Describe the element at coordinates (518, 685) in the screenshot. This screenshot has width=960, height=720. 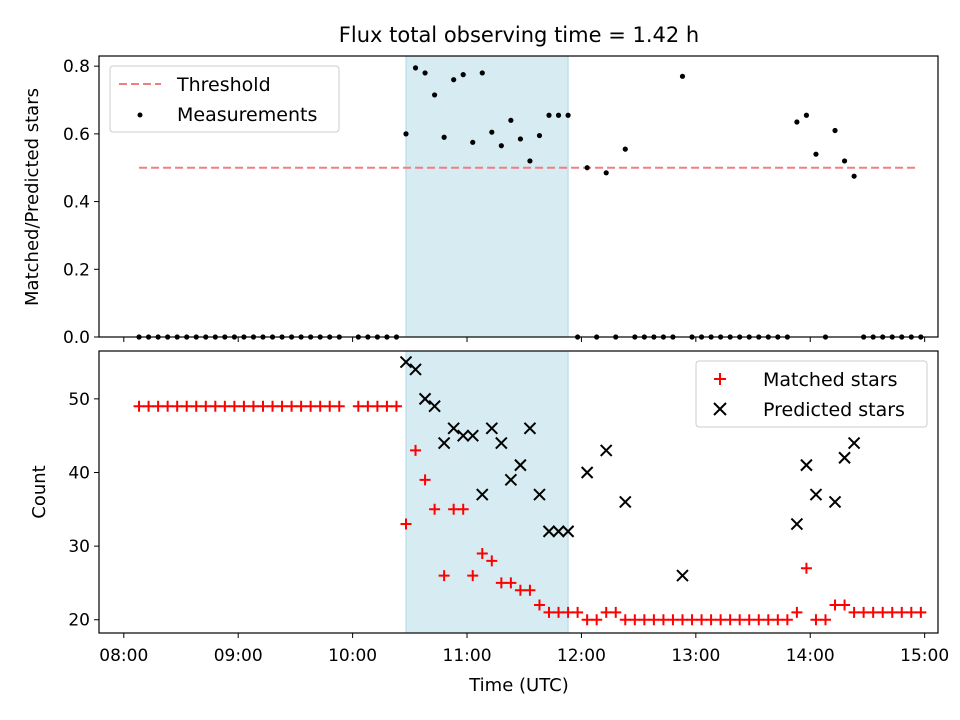
I see `bottom-x-axis-label: Time (UTC)` at that location.